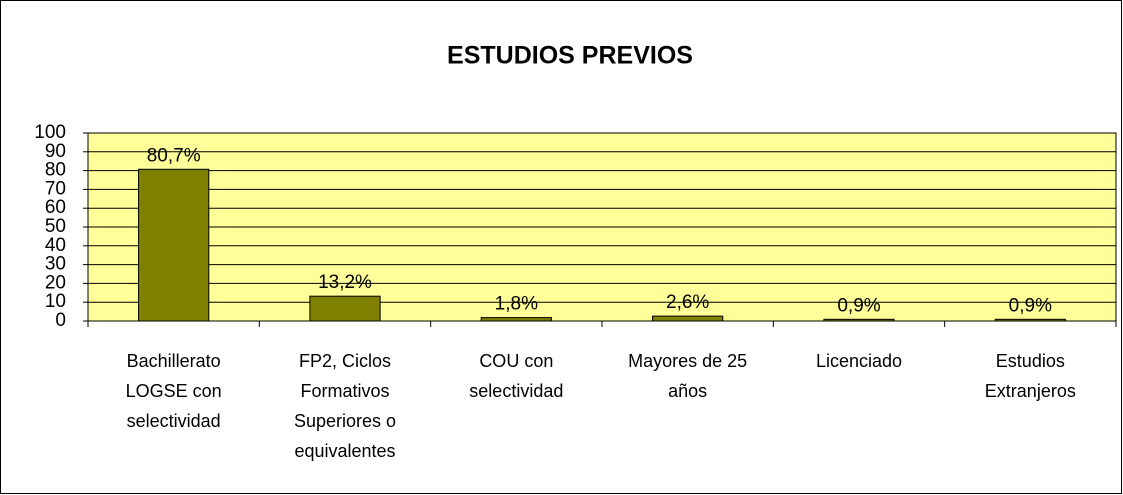 The height and width of the screenshot is (495, 1123). Describe the element at coordinates (55, 264) in the screenshot. I see `y-tick-label: 30` at that location.